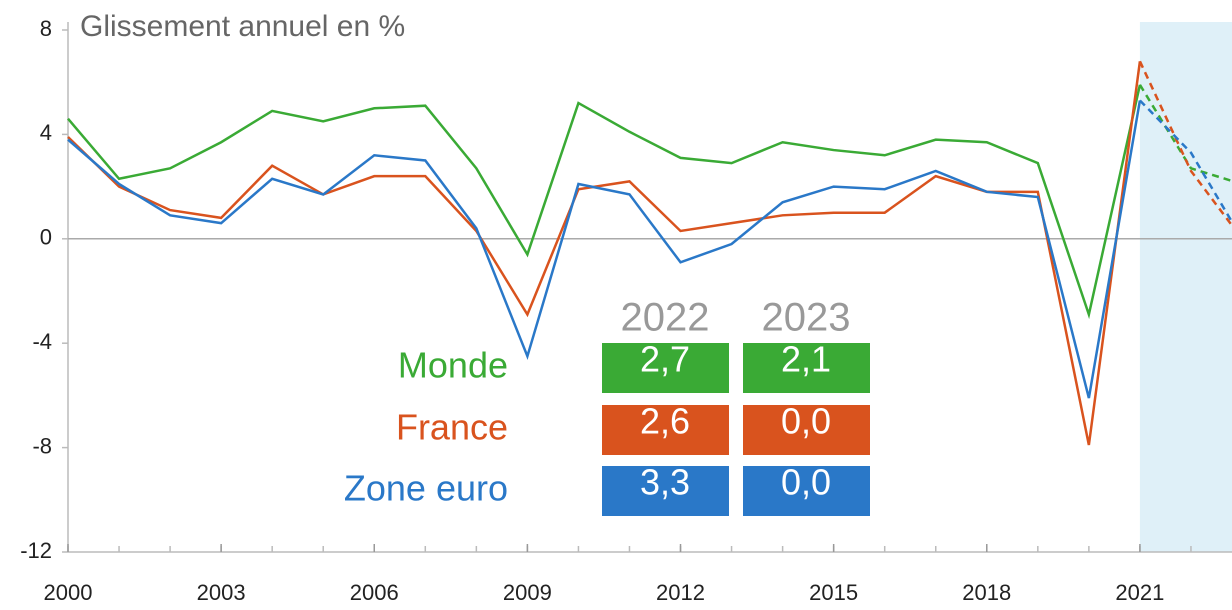  I want to click on x-tick-label: 2006, so click(374, 592).